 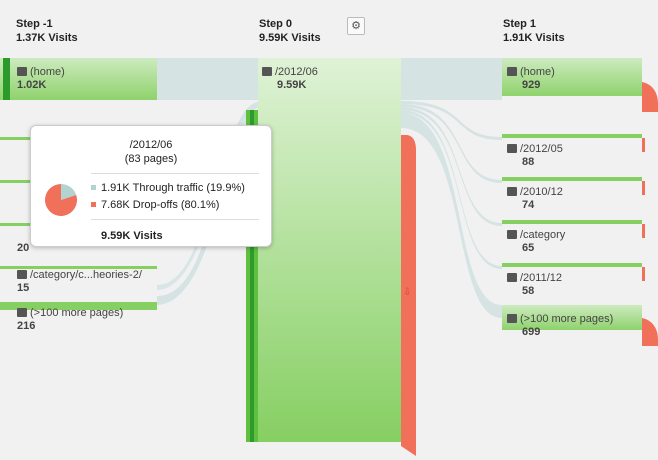 I want to click on bar-left-dark, so click(x=6, y=79).